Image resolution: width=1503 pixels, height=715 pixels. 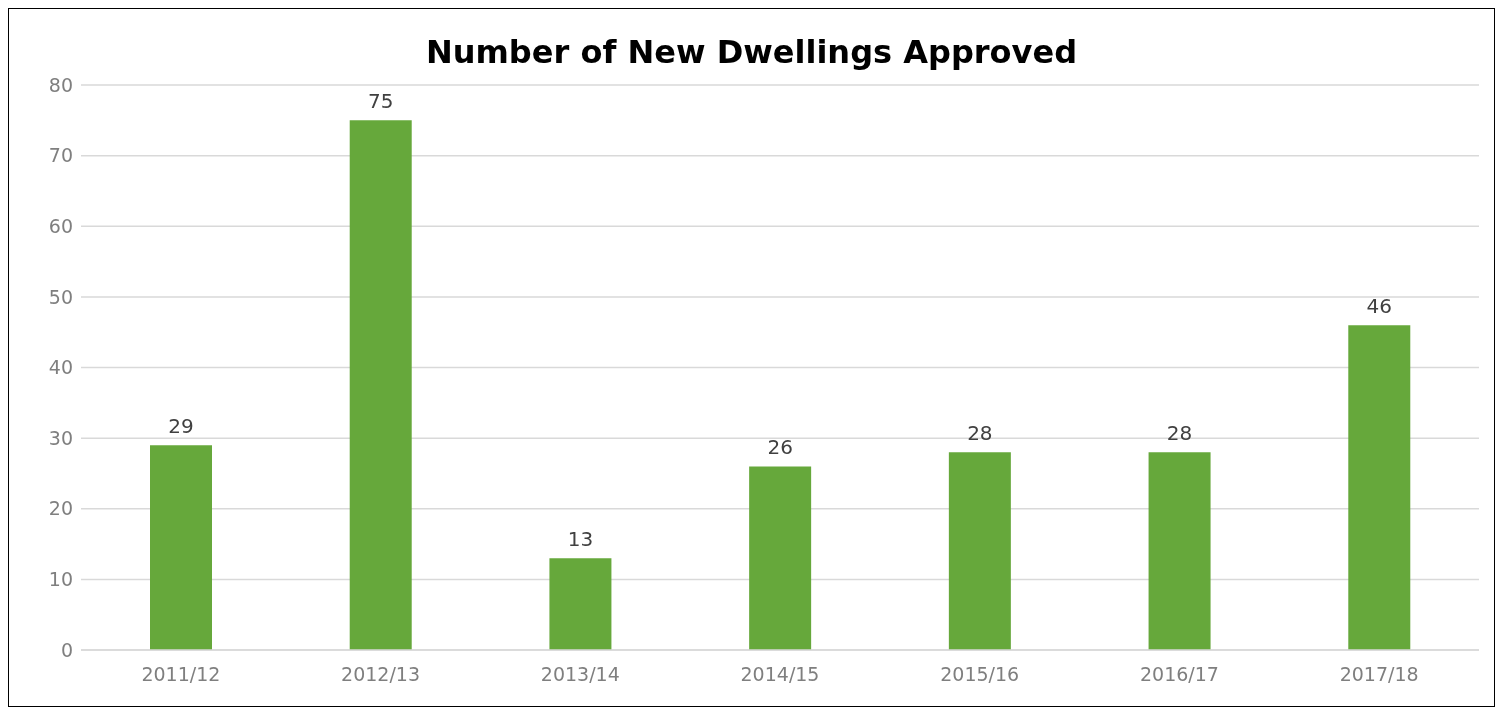 What do you see at coordinates (381, 674) in the screenshot?
I see `x-tick-label: 2012/13` at bounding box center [381, 674].